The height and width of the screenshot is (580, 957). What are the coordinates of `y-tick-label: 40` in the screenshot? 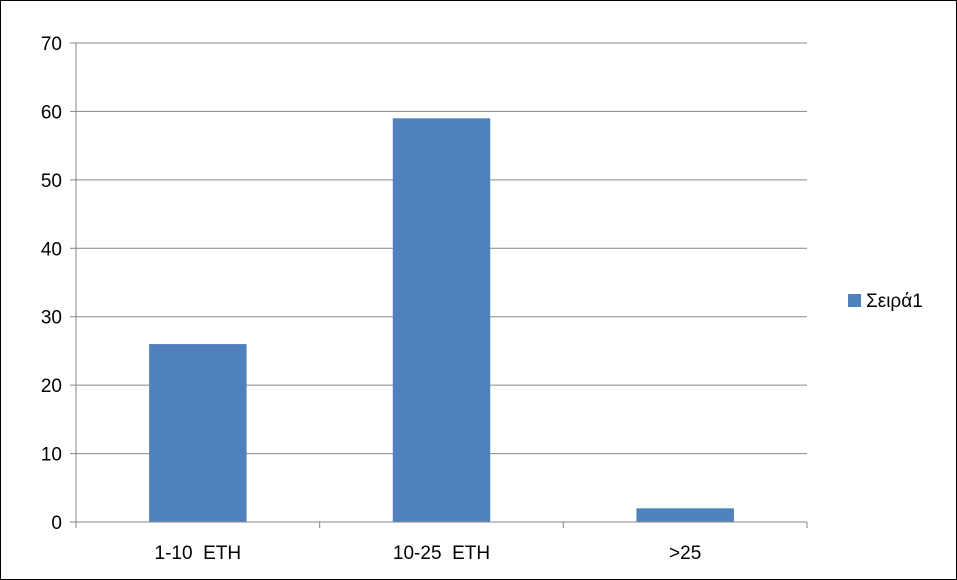 It's located at (51, 249).